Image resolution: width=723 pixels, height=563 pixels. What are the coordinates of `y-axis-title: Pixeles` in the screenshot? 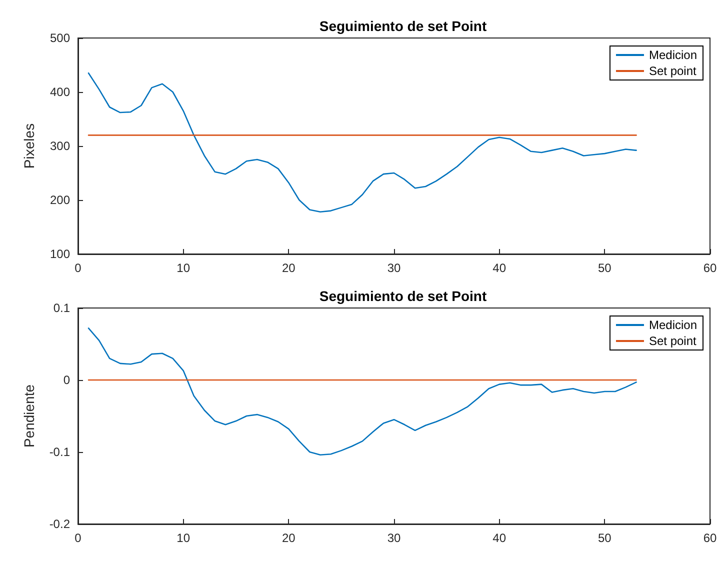 It's located at (29, 146).